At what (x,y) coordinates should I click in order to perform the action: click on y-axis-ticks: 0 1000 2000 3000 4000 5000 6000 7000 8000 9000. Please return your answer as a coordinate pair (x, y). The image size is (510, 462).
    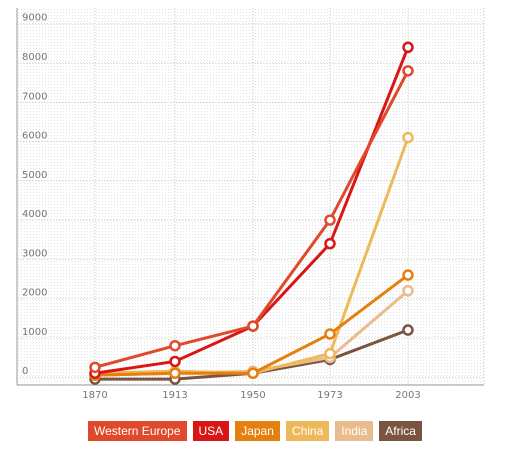
    Looking at the image, I should click on (34, 195).